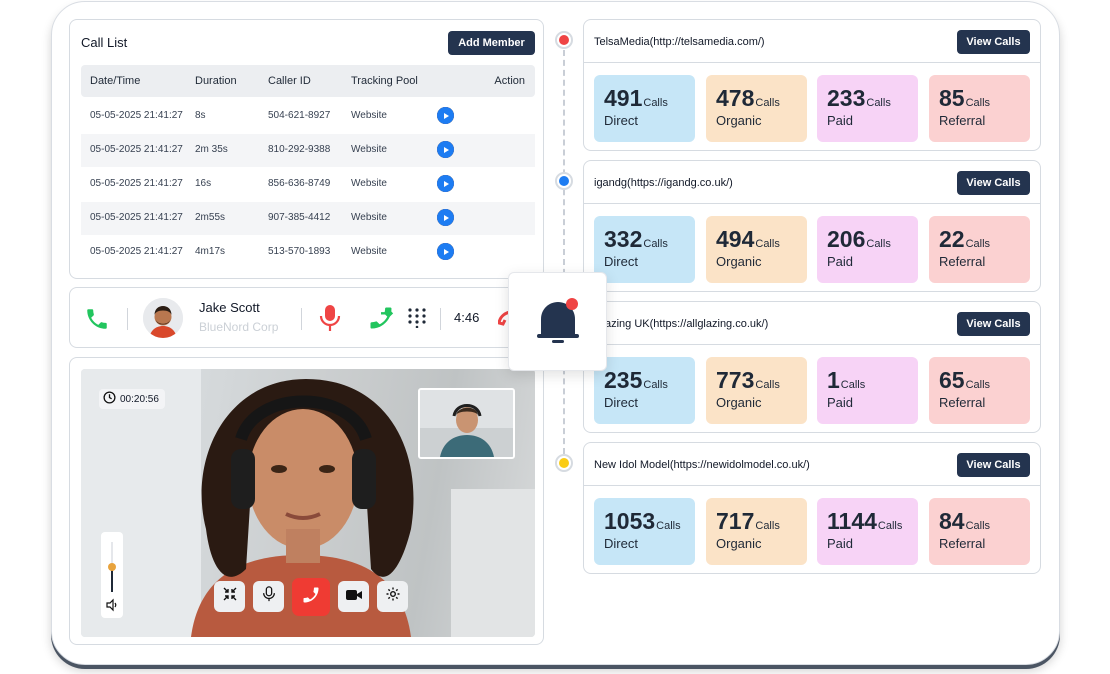  What do you see at coordinates (97, 321) in the screenshot?
I see `phone-icon` at bounding box center [97, 321].